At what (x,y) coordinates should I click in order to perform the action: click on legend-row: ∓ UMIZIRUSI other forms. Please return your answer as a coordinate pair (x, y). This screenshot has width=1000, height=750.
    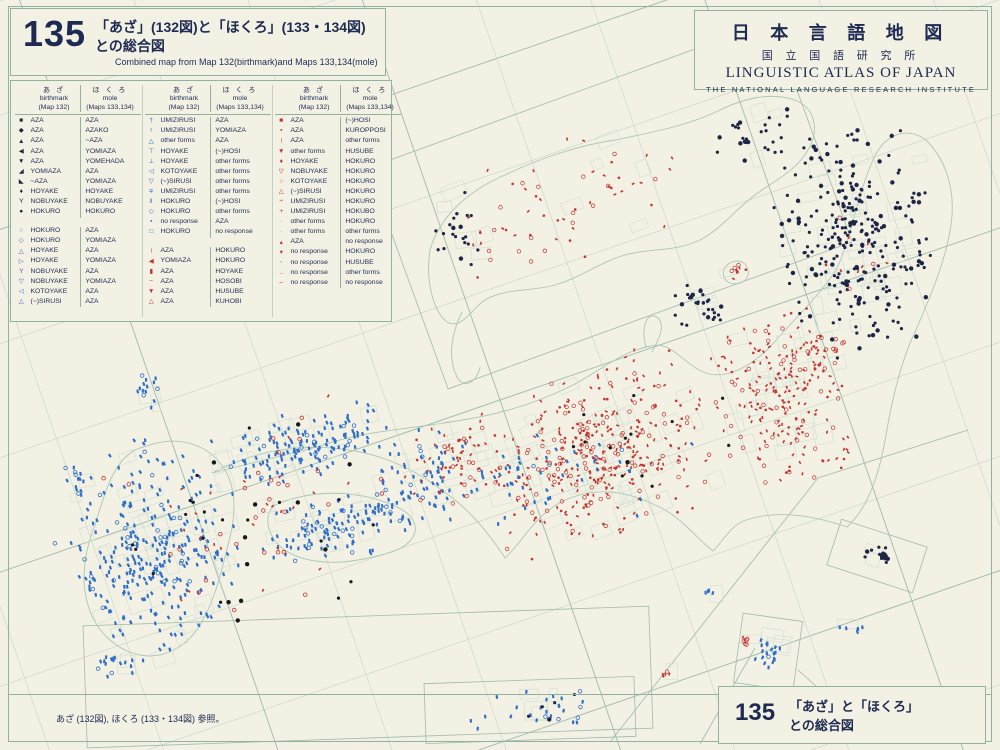
    Looking at the image, I should click on (208, 192).